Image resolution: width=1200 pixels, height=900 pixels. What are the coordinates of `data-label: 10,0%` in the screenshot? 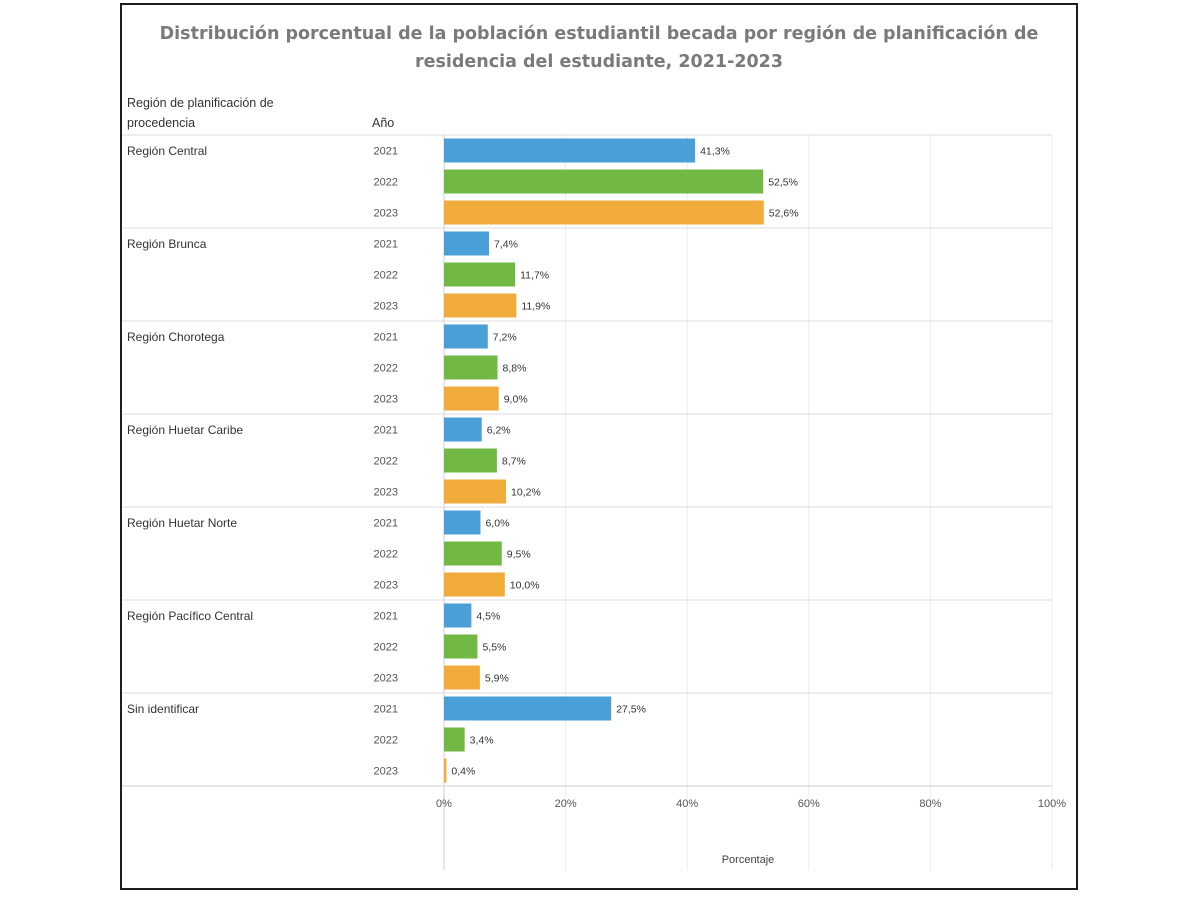 It's located at (525, 586).